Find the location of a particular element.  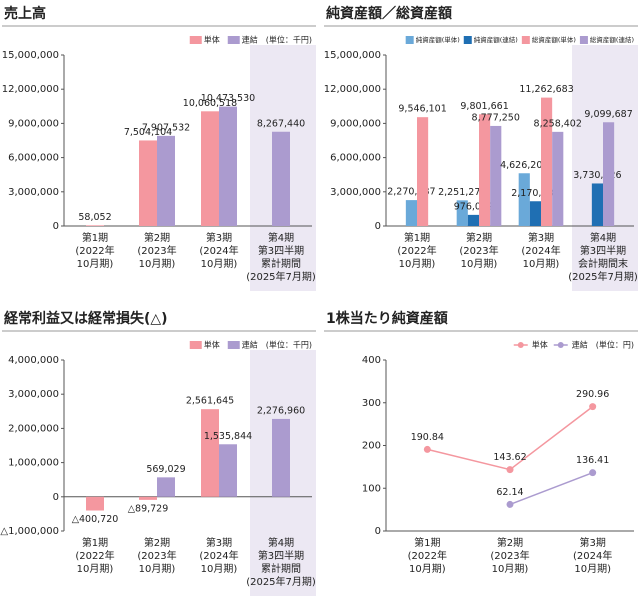

y-tick-label: △1,000,000 is located at coordinates (29, 531).